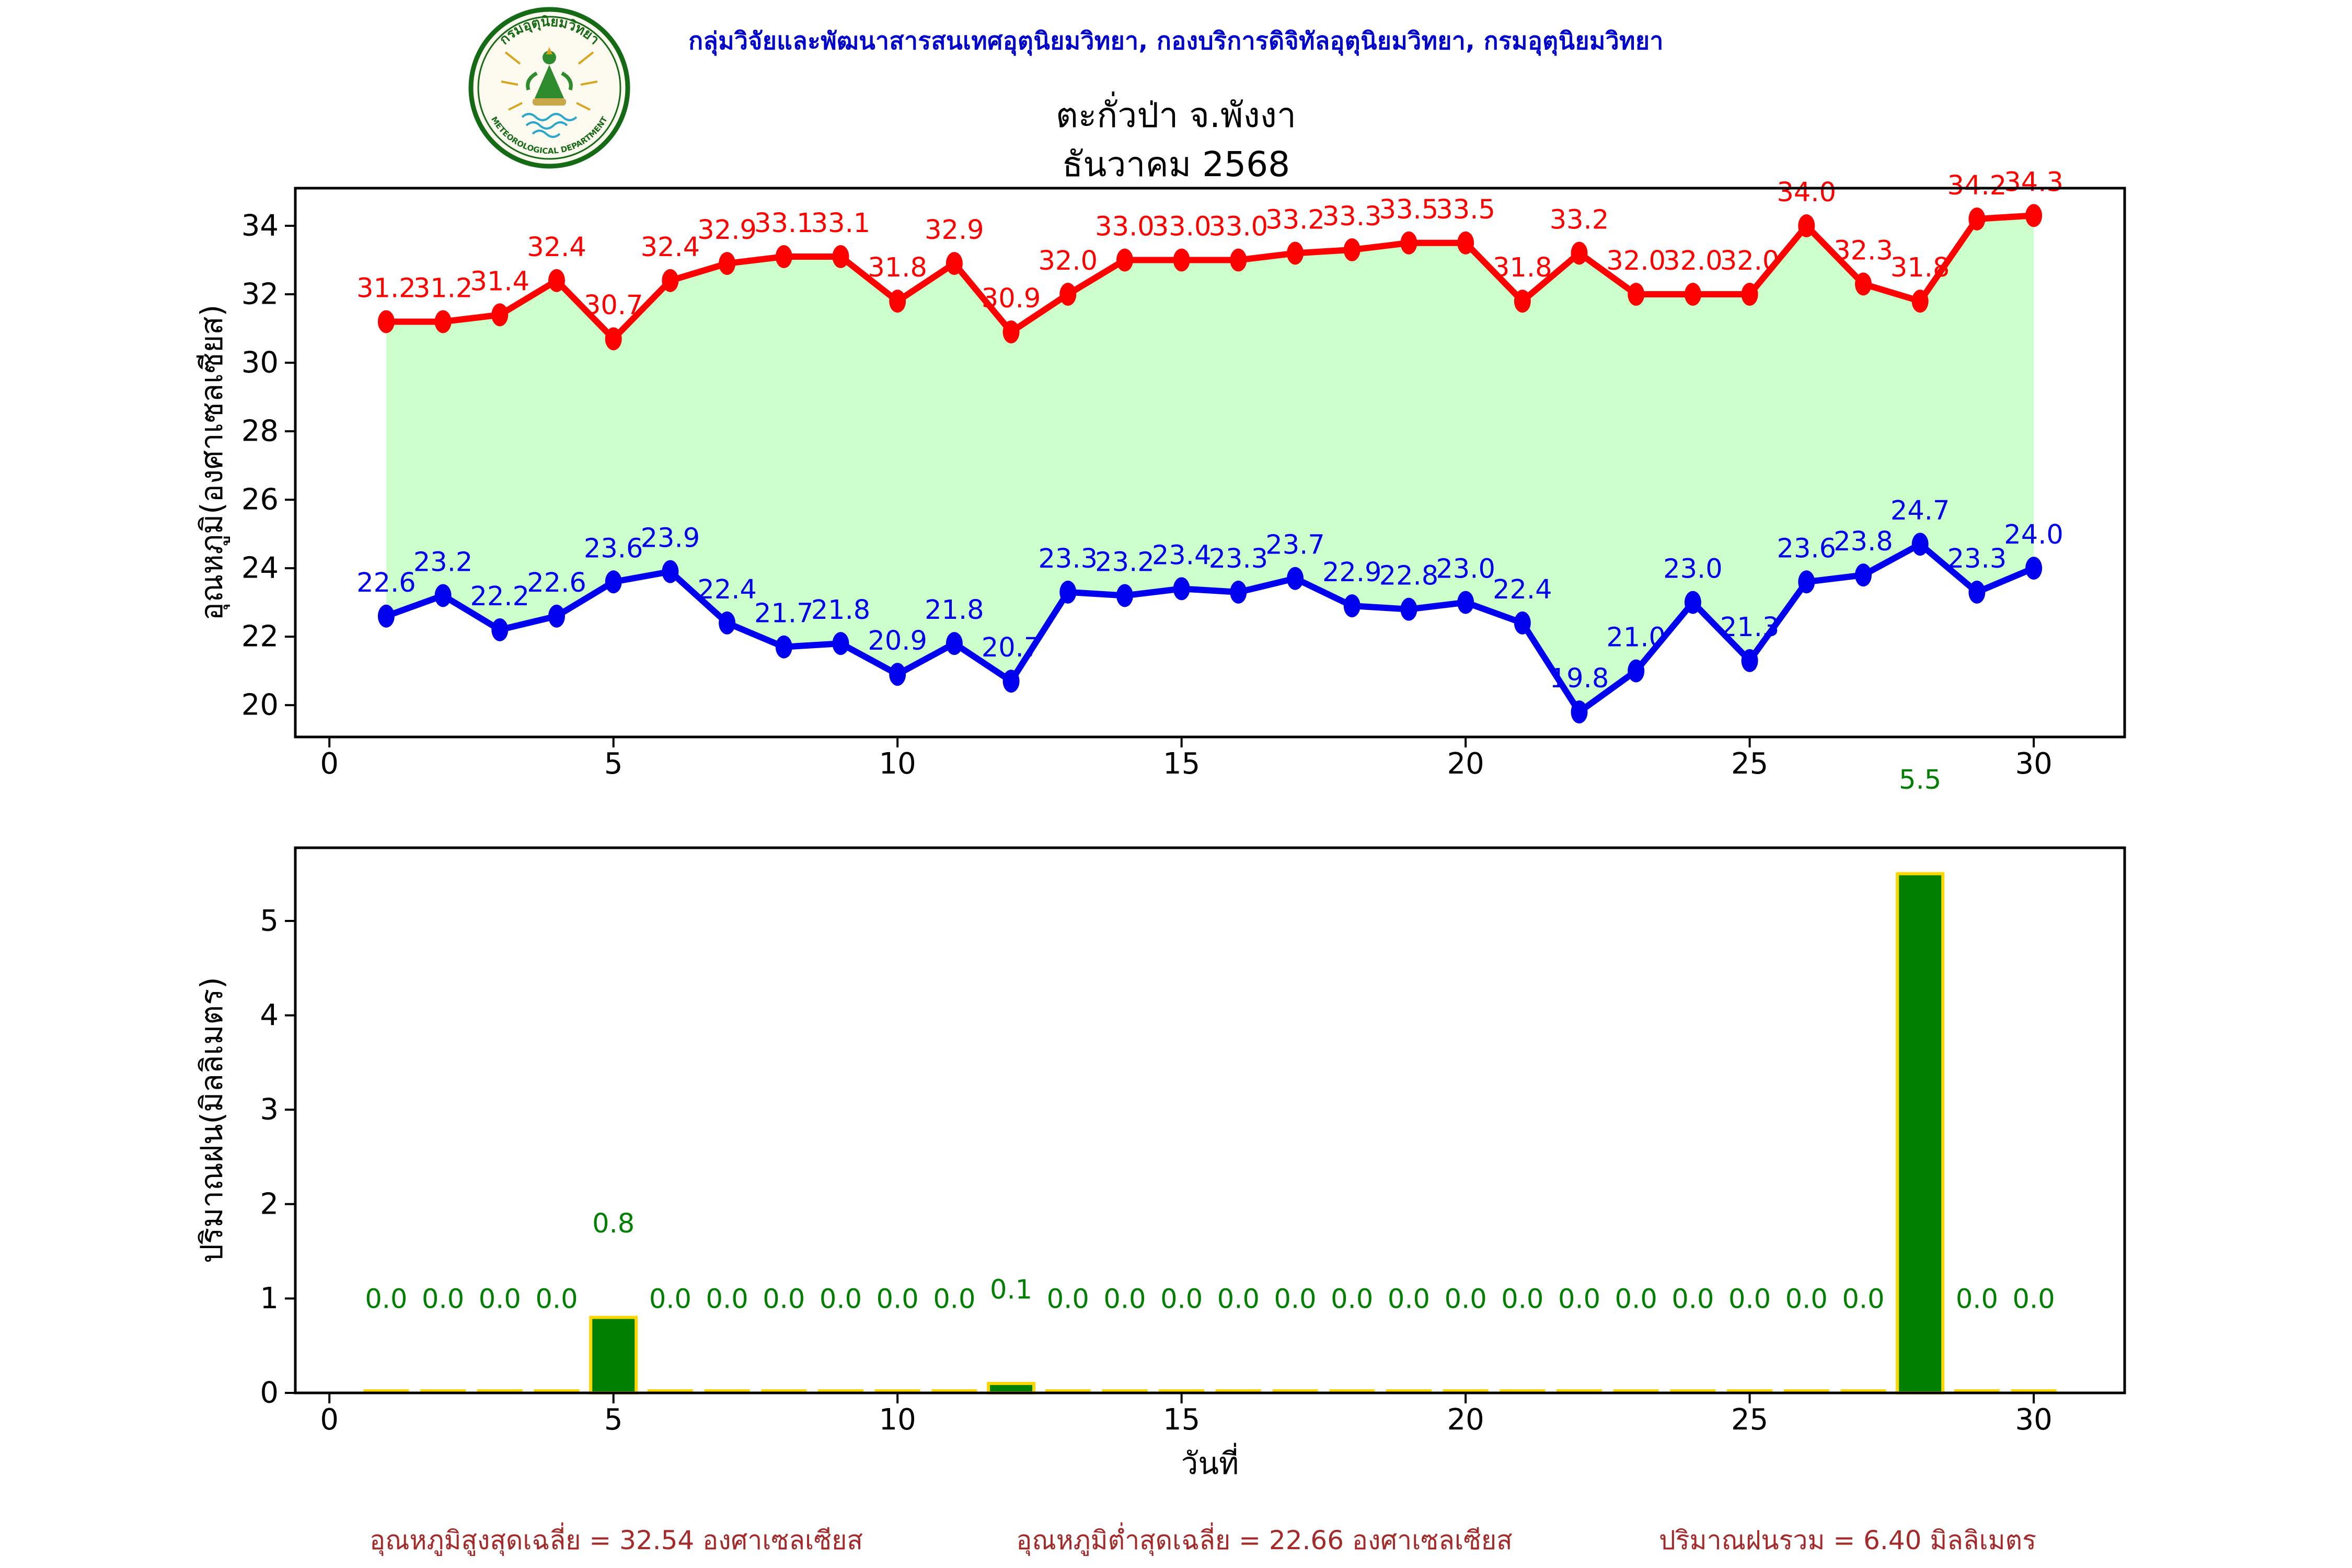 Image resolution: width=2352 pixels, height=1568 pixels. I want to click on min-temp-label: 23.9, so click(670, 538).